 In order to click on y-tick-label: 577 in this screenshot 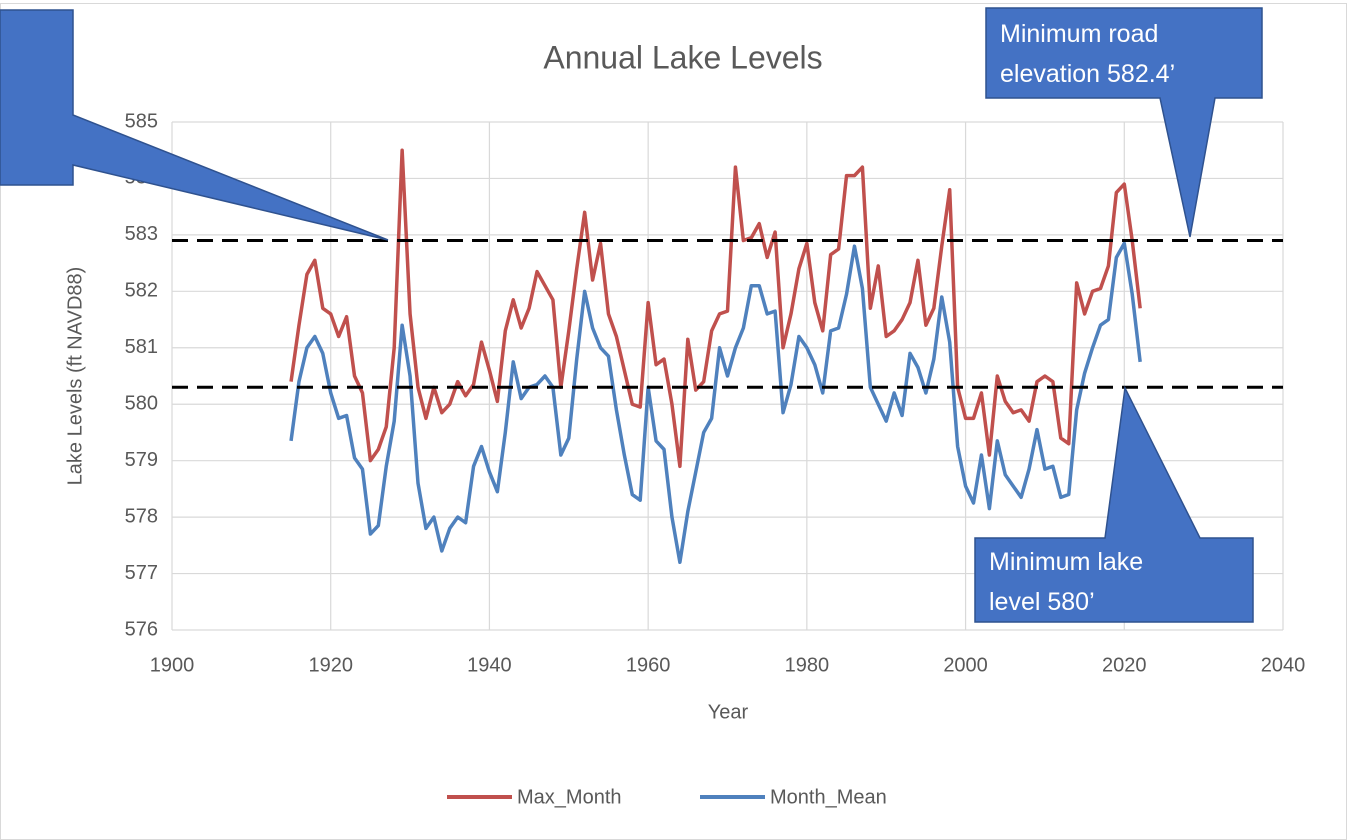, I will do `click(141, 573)`.